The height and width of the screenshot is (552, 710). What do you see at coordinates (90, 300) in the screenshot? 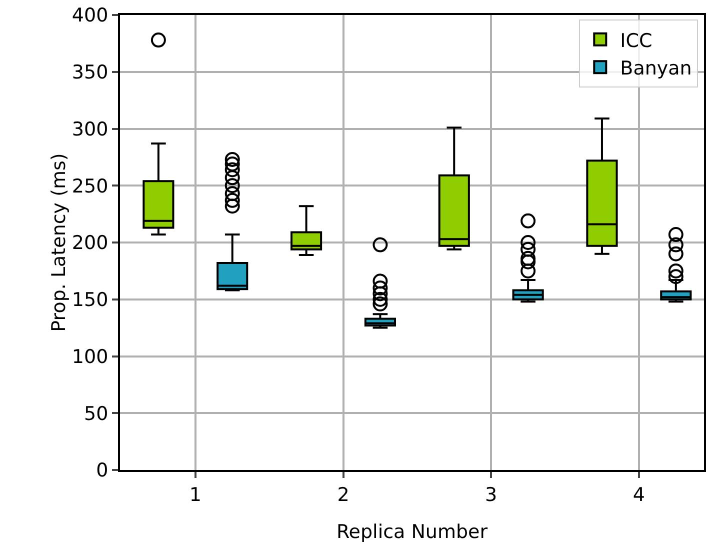
I see `y-tick-label: 150` at bounding box center [90, 300].